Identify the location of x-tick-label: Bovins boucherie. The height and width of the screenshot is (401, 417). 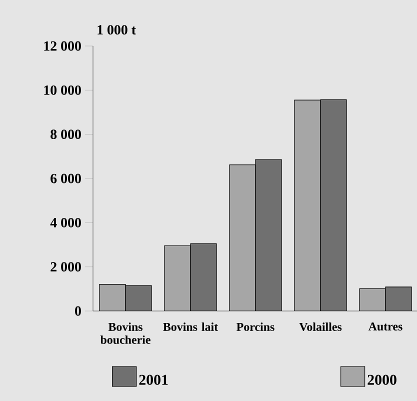
(125, 333).